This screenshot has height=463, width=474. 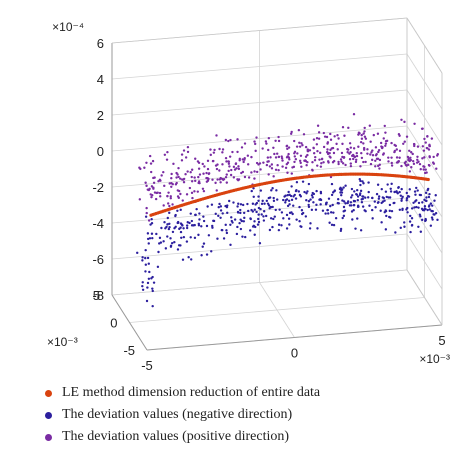 I want to click on y-tick-label: 0, so click(x=113, y=323).